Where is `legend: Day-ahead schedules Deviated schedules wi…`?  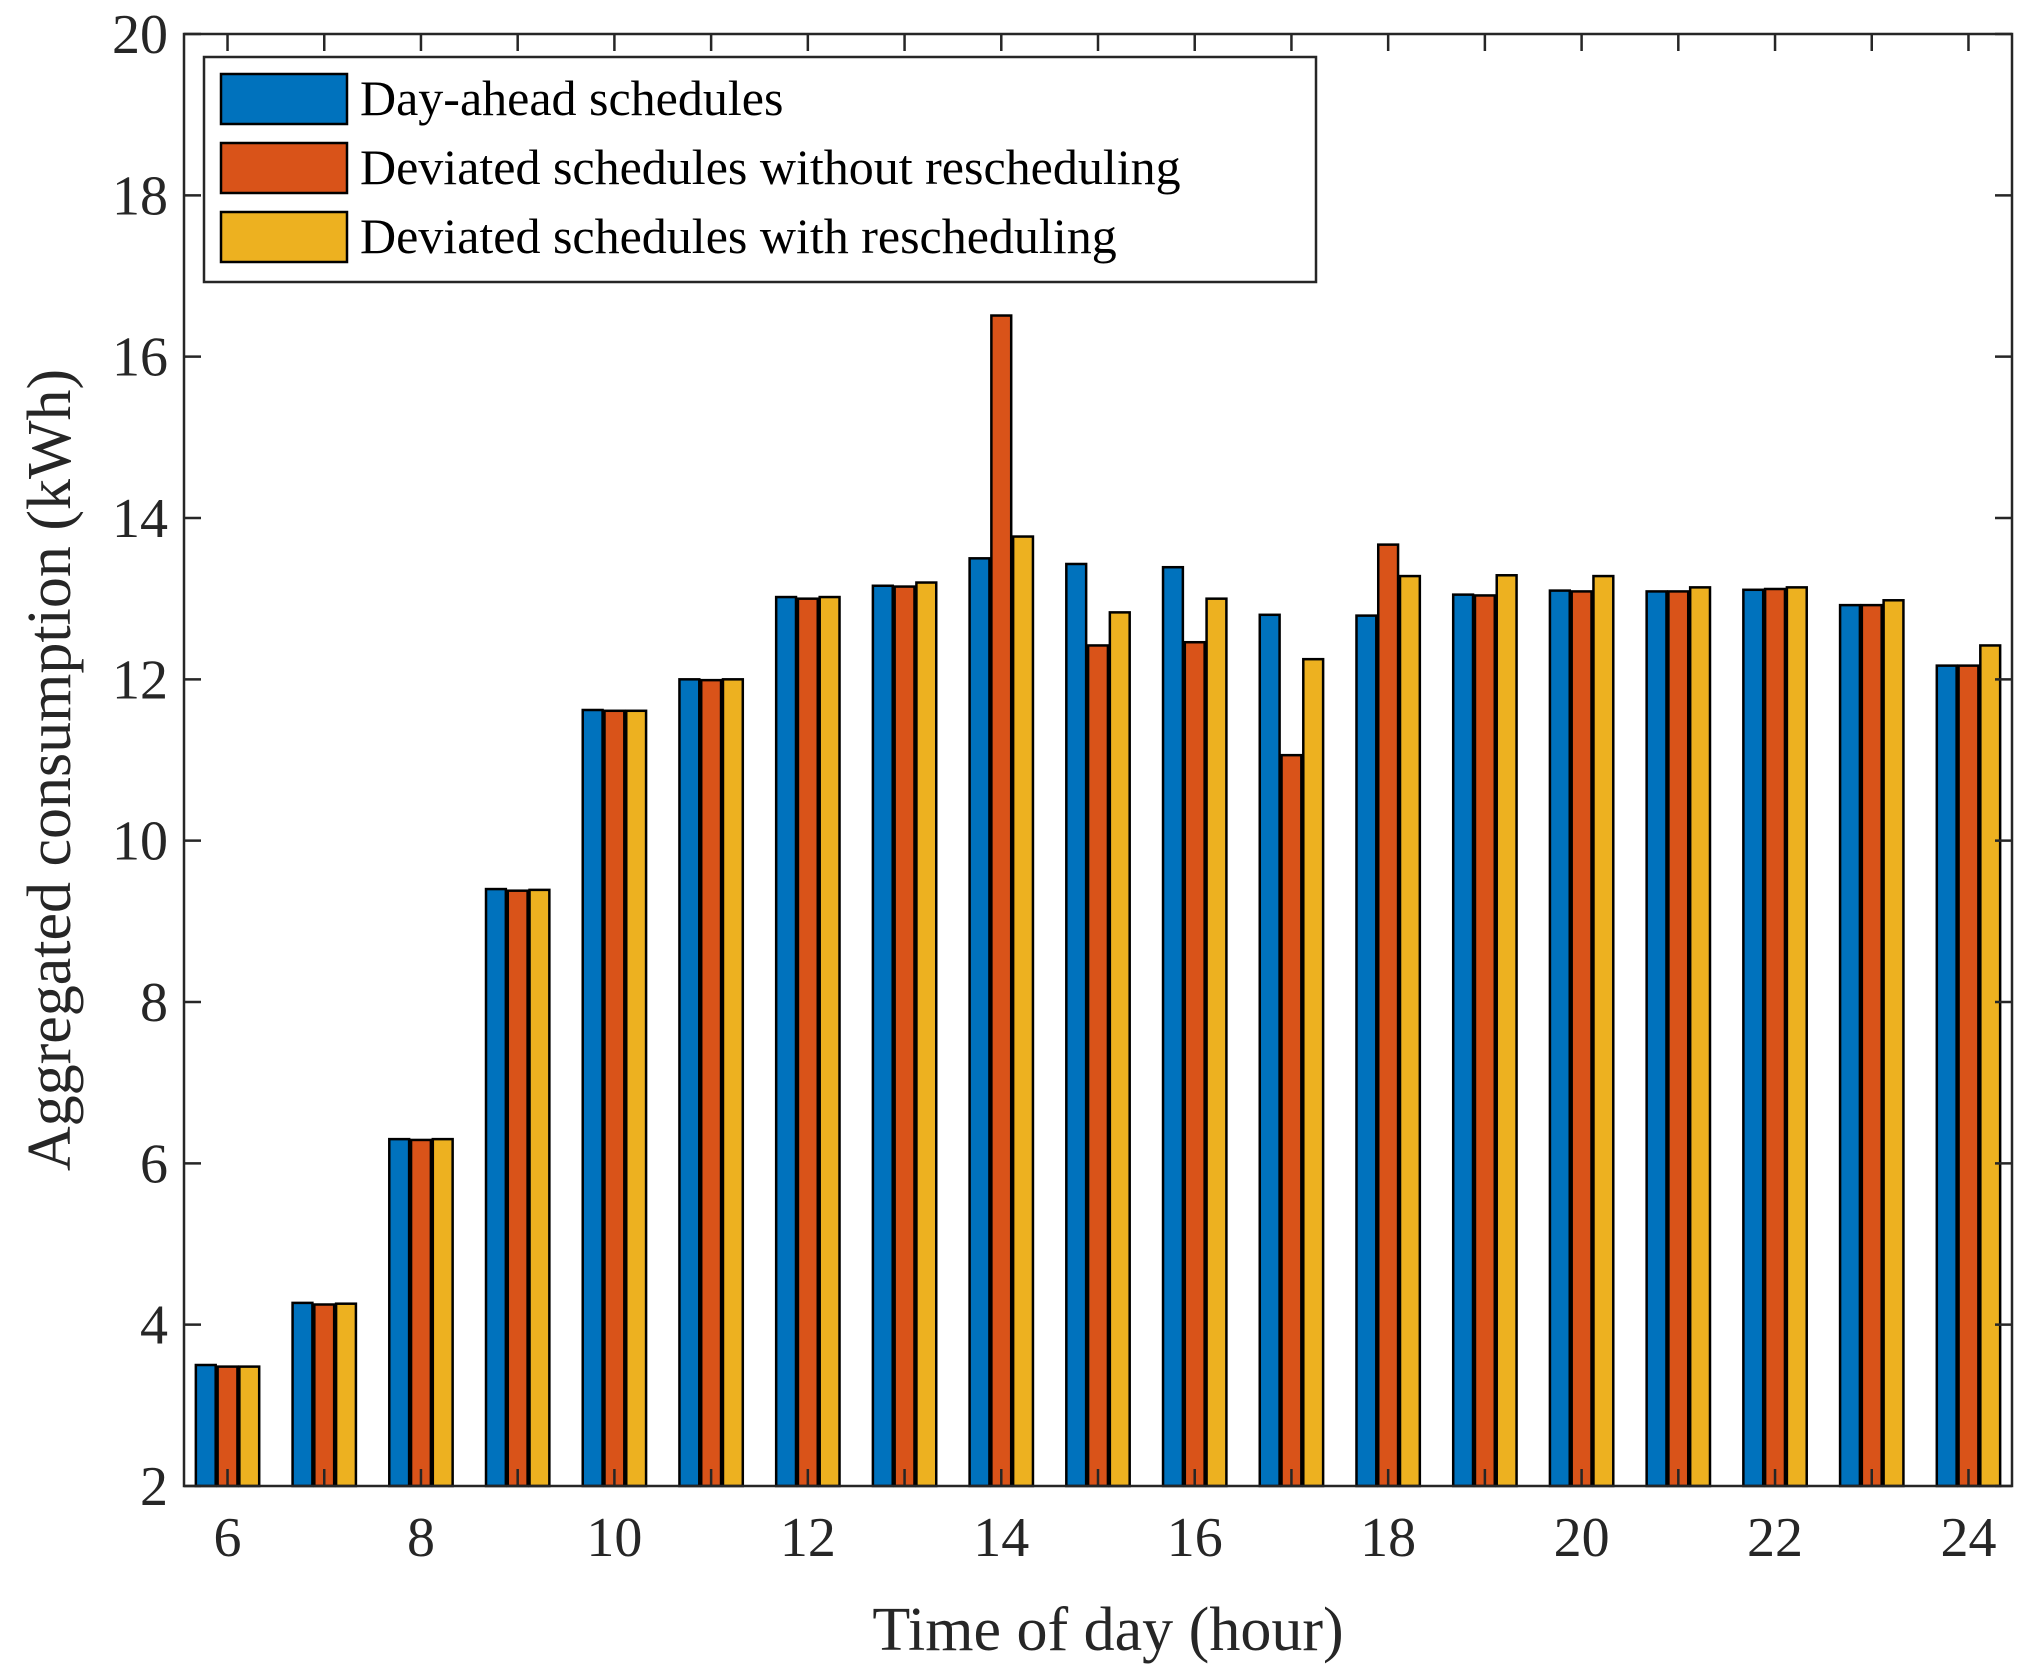
legend: Day-ahead schedules Deviated schedules wi… is located at coordinates (760, 169).